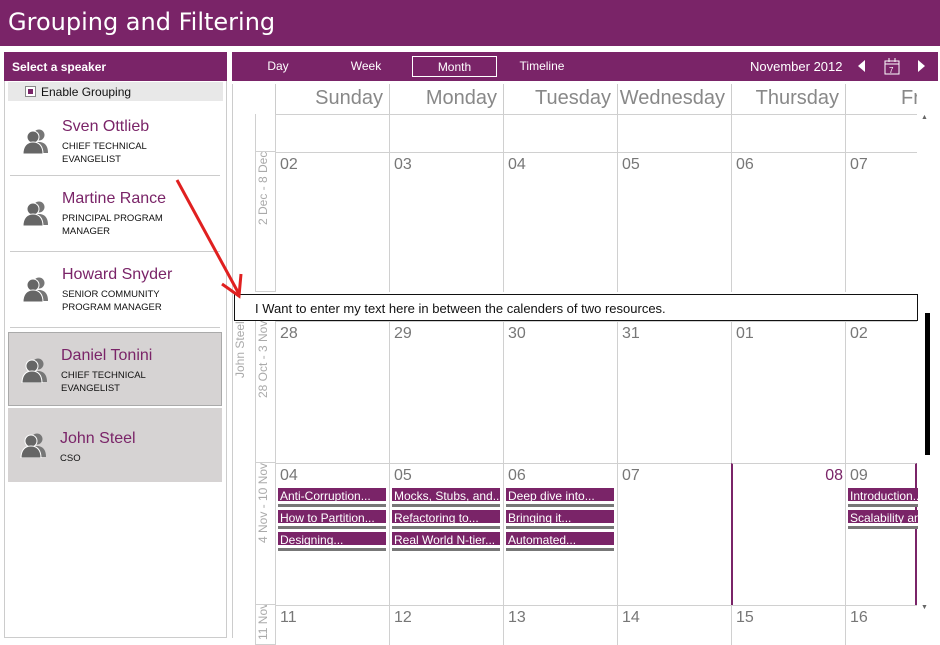 This screenshot has width=940, height=645. I want to click on week-label: 11 Nov - 17 Nov, so click(265, 625).